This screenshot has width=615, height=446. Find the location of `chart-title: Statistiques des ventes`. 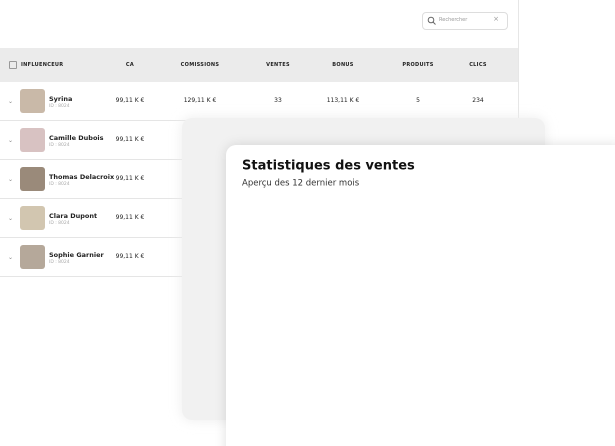

chart-title: Statistiques des ventes is located at coordinates (328, 166).